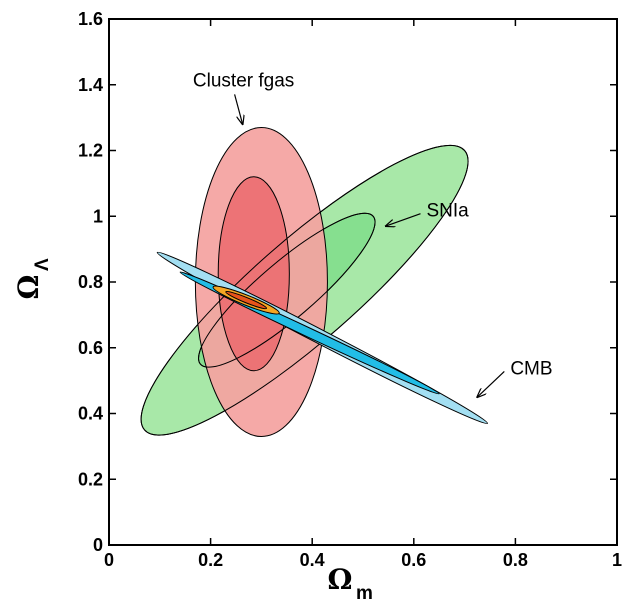 The width and height of the screenshot is (623, 609). What do you see at coordinates (403, 219) in the screenshot?
I see `annotation-arrow-snia` at bounding box center [403, 219].